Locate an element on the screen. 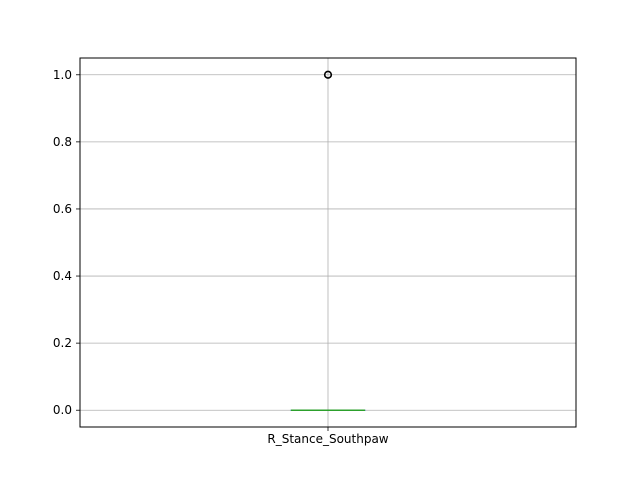 Image resolution: width=640 pixels, height=480 pixels. x-axis-ticks: R_Stance_Southpaw is located at coordinates (328, 436).